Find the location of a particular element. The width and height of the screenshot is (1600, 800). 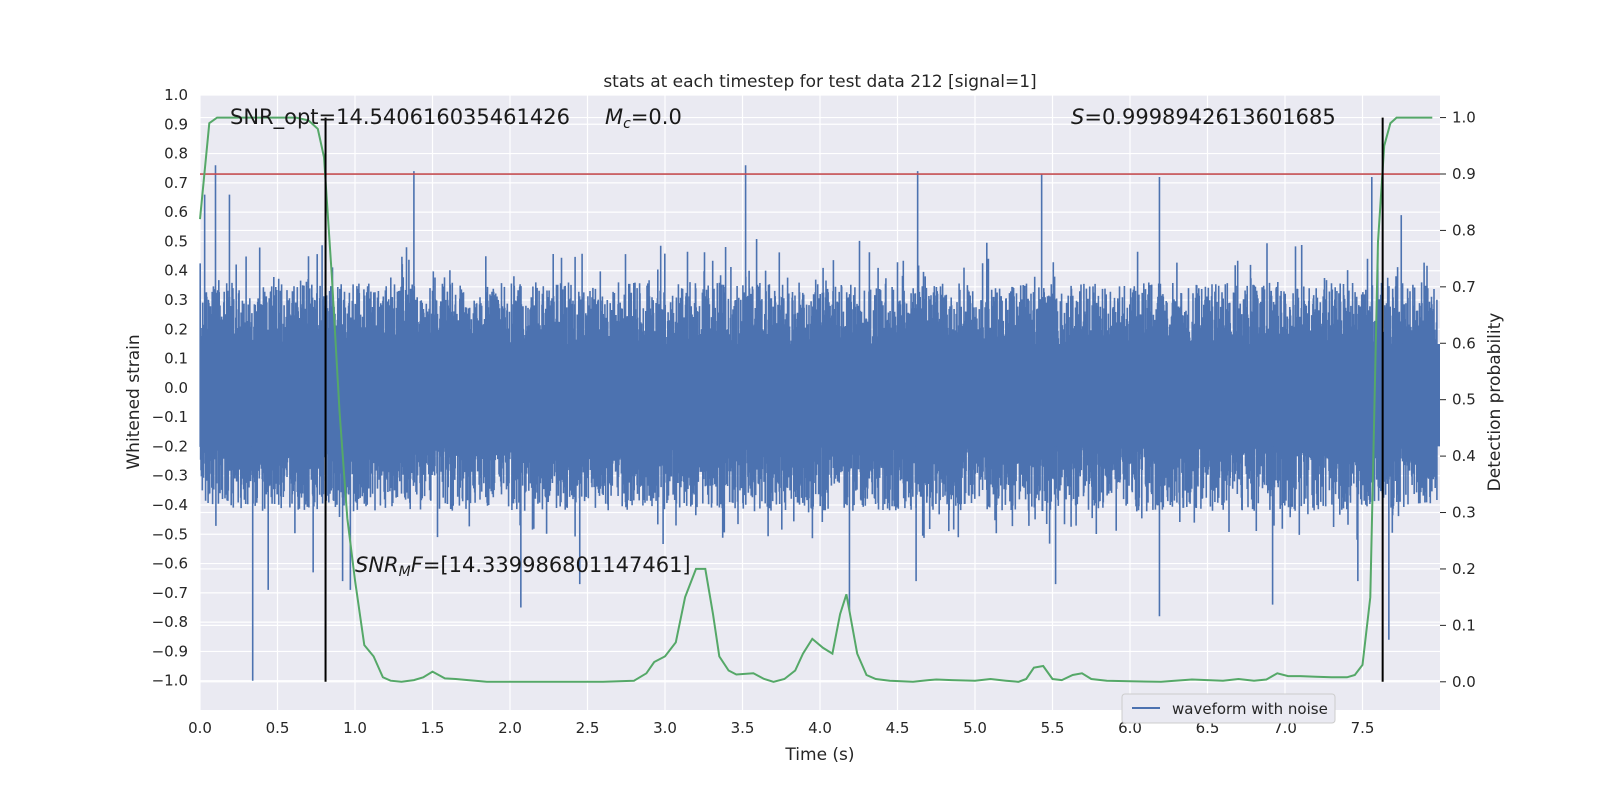

x-tick-label: 5.0 is located at coordinates (975, 728).